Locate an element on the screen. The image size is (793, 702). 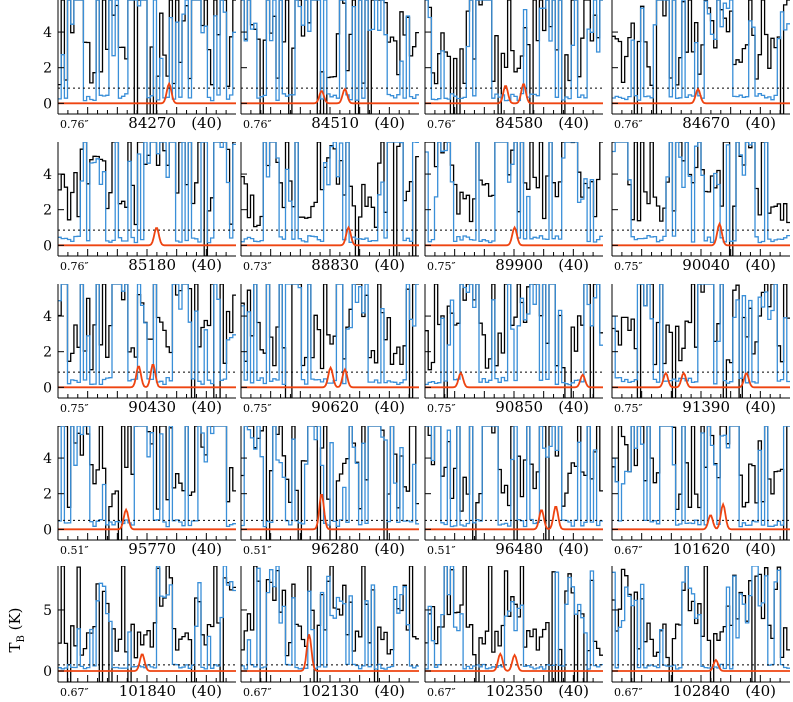
frequency-label: 102350 is located at coordinates (514, 691).